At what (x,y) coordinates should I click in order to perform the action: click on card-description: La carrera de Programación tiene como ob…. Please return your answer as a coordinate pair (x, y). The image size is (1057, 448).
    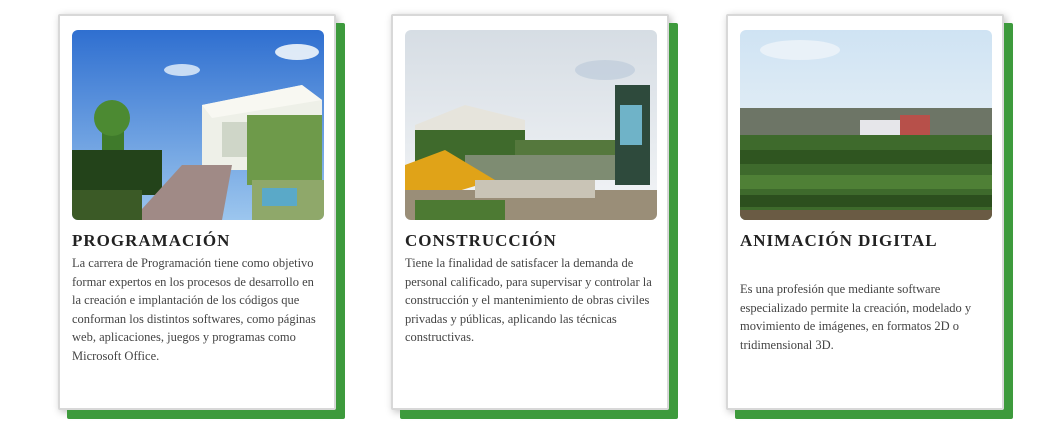
    Looking at the image, I should click on (194, 309).